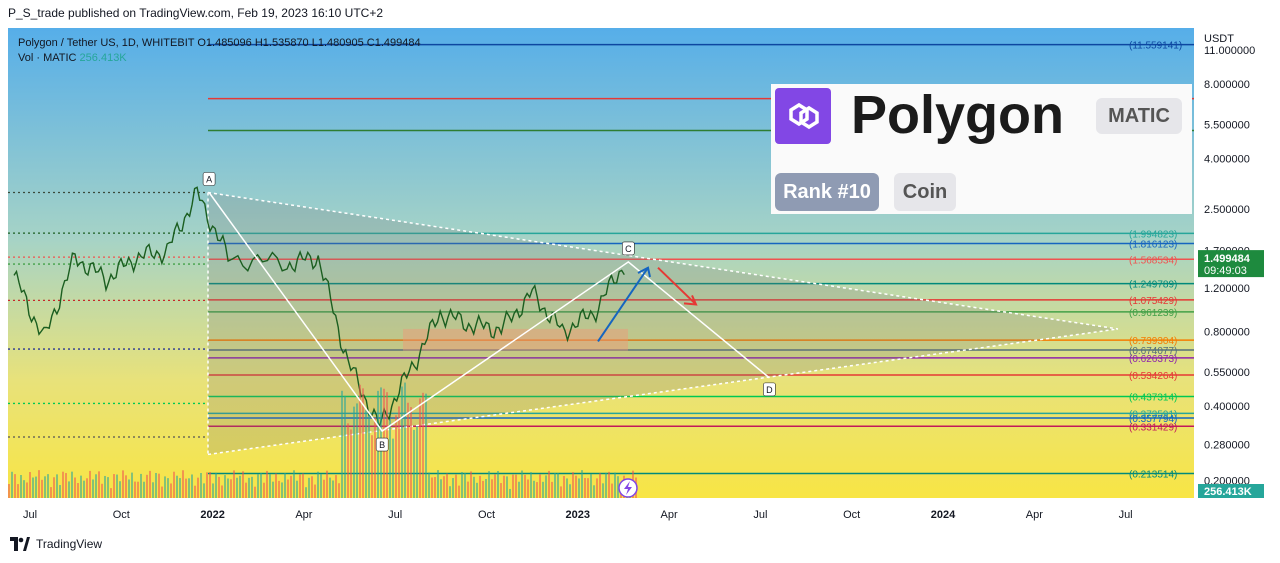  What do you see at coordinates (628, 488) in the screenshot?
I see `lightning-icon-glyph` at bounding box center [628, 488].